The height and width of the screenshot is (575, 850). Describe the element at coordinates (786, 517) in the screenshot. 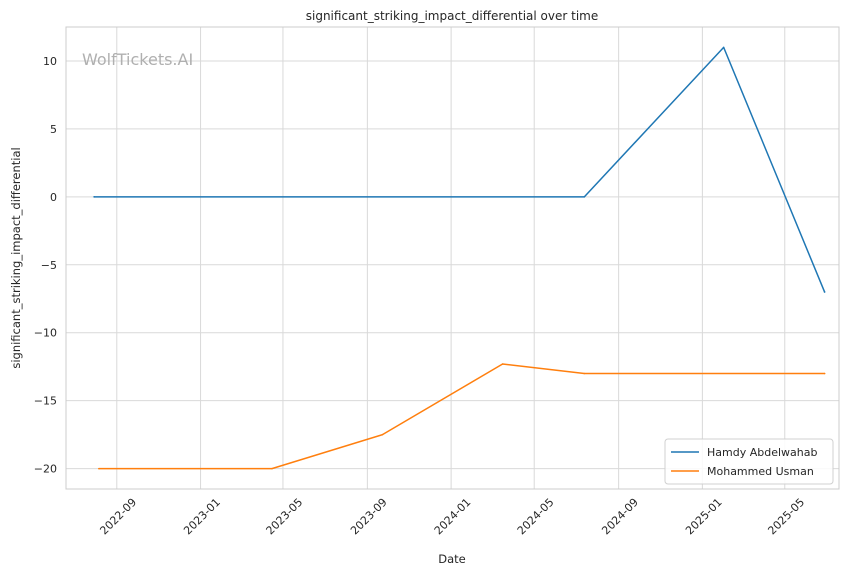

I see `x-tick-label: 2025-05` at that location.